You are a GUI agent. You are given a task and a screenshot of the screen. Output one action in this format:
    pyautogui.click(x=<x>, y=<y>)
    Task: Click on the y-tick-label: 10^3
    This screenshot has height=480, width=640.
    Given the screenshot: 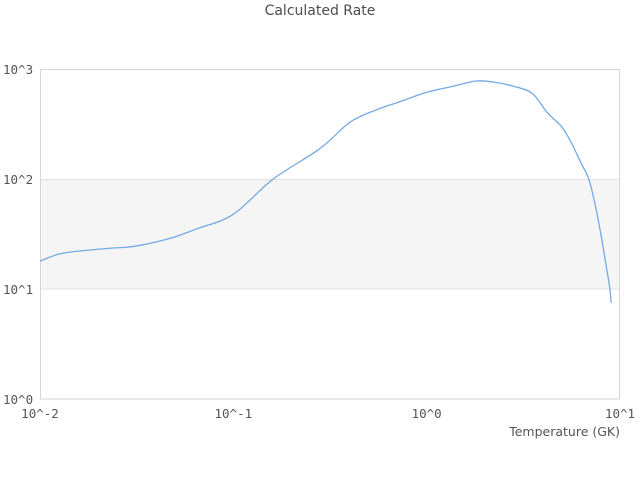 What is the action you would take?
    pyautogui.click(x=18, y=69)
    